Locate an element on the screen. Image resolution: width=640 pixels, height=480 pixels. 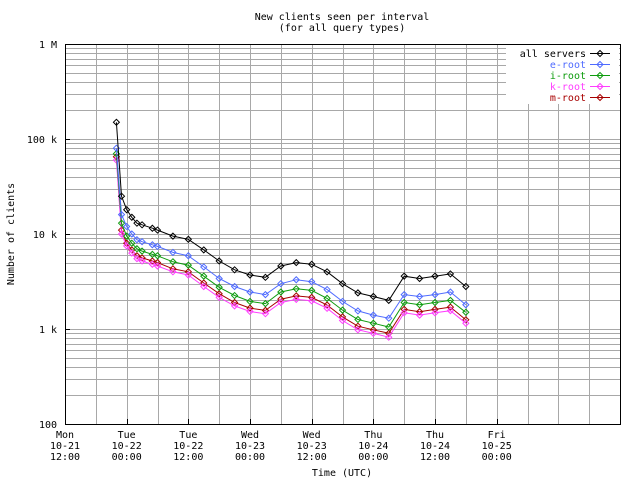
legend-label: all servers is located at coordinates (553, 54).